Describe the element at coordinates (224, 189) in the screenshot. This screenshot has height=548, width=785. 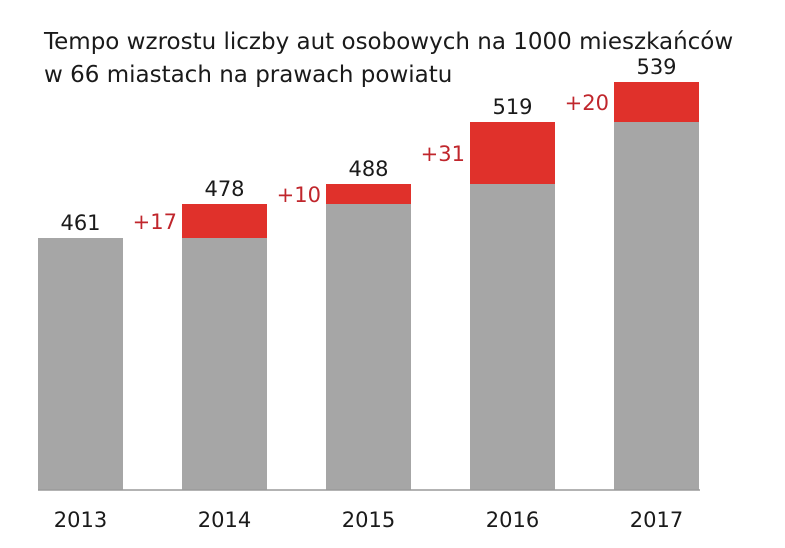
I see `total-label-2014: 478` at that location.